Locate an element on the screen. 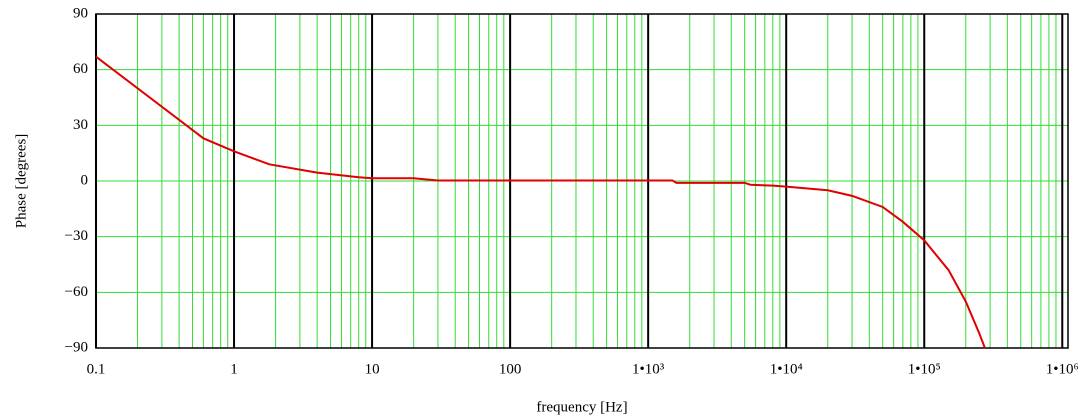  x-tick-label: 10 is located at coordinates (372, 369).